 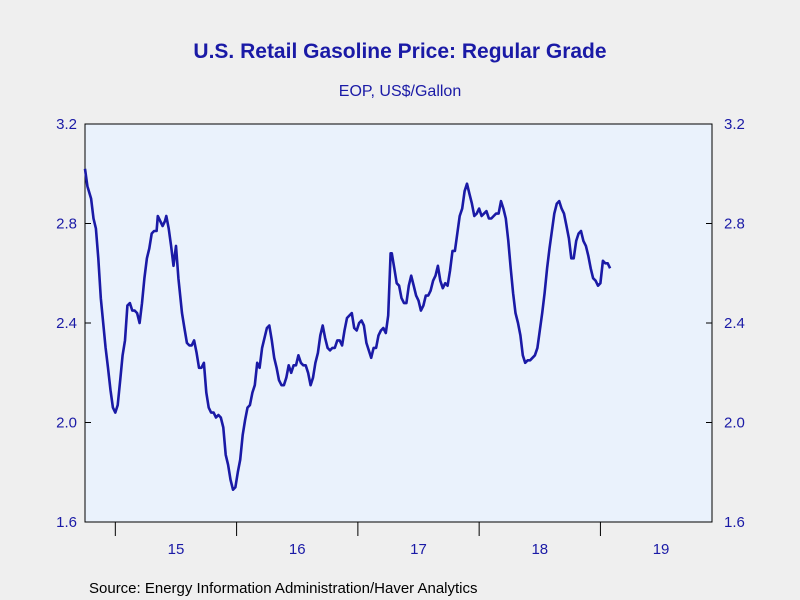 I want to click on x-tick-label: 16, so click(x=297, y=549).